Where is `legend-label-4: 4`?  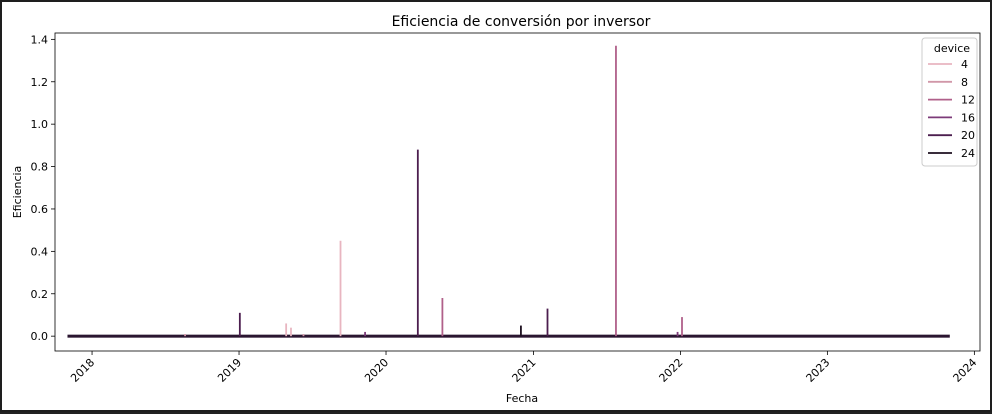
legend-label-4: 4 is located at coordinates (964, 64).